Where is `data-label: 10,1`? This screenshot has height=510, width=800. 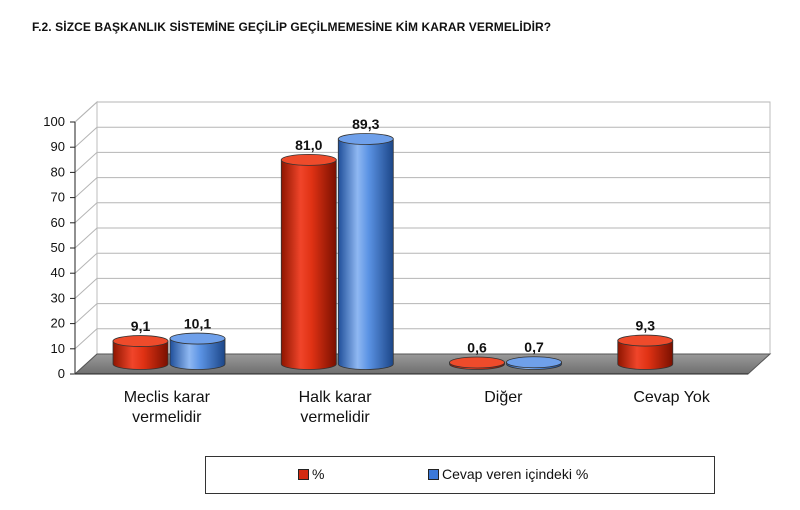
data-label: 10,1 is located at coordinates (197, 324).